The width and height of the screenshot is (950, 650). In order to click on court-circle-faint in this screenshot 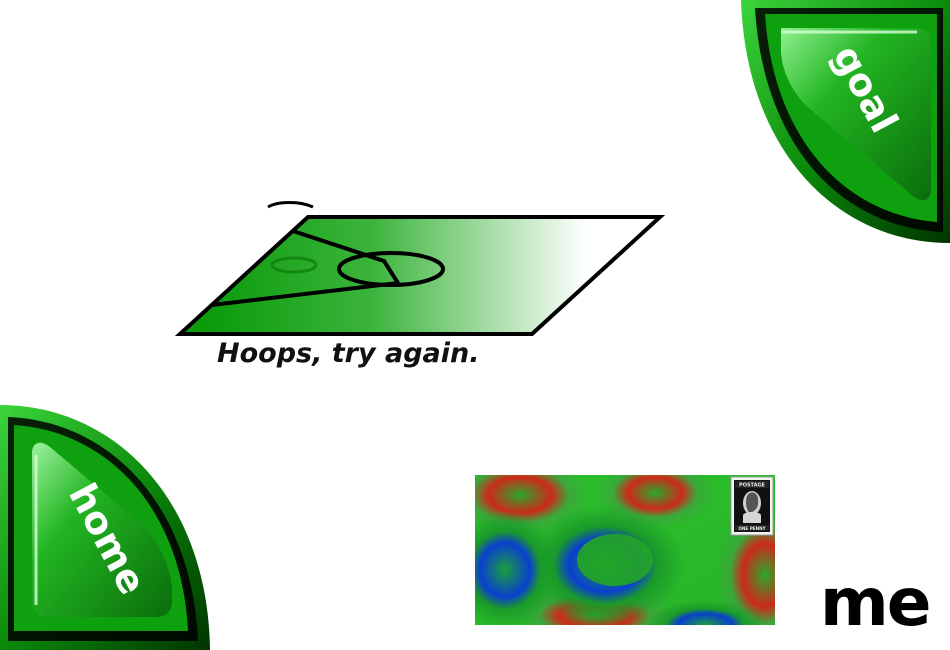, I will do `click(294, 265)`.